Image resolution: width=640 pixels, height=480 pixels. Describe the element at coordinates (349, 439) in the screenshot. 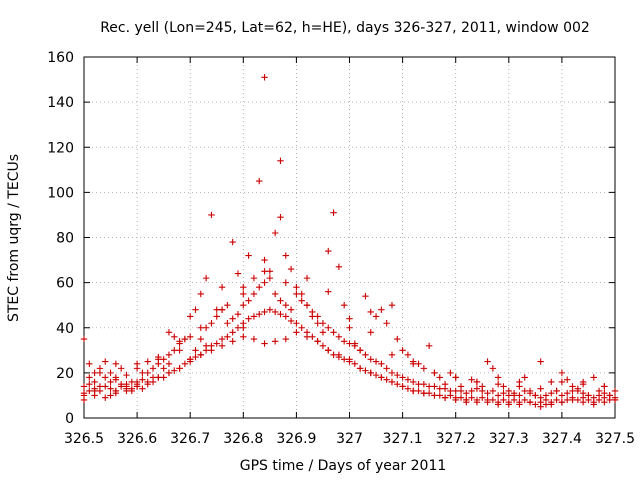

I see `x-tick-label: 327` at that location.